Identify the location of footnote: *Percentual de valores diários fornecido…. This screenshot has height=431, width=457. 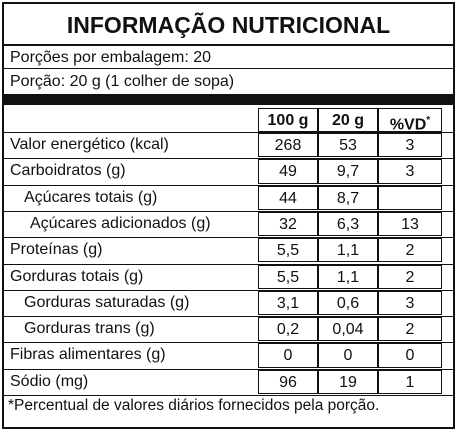
(194, 405).